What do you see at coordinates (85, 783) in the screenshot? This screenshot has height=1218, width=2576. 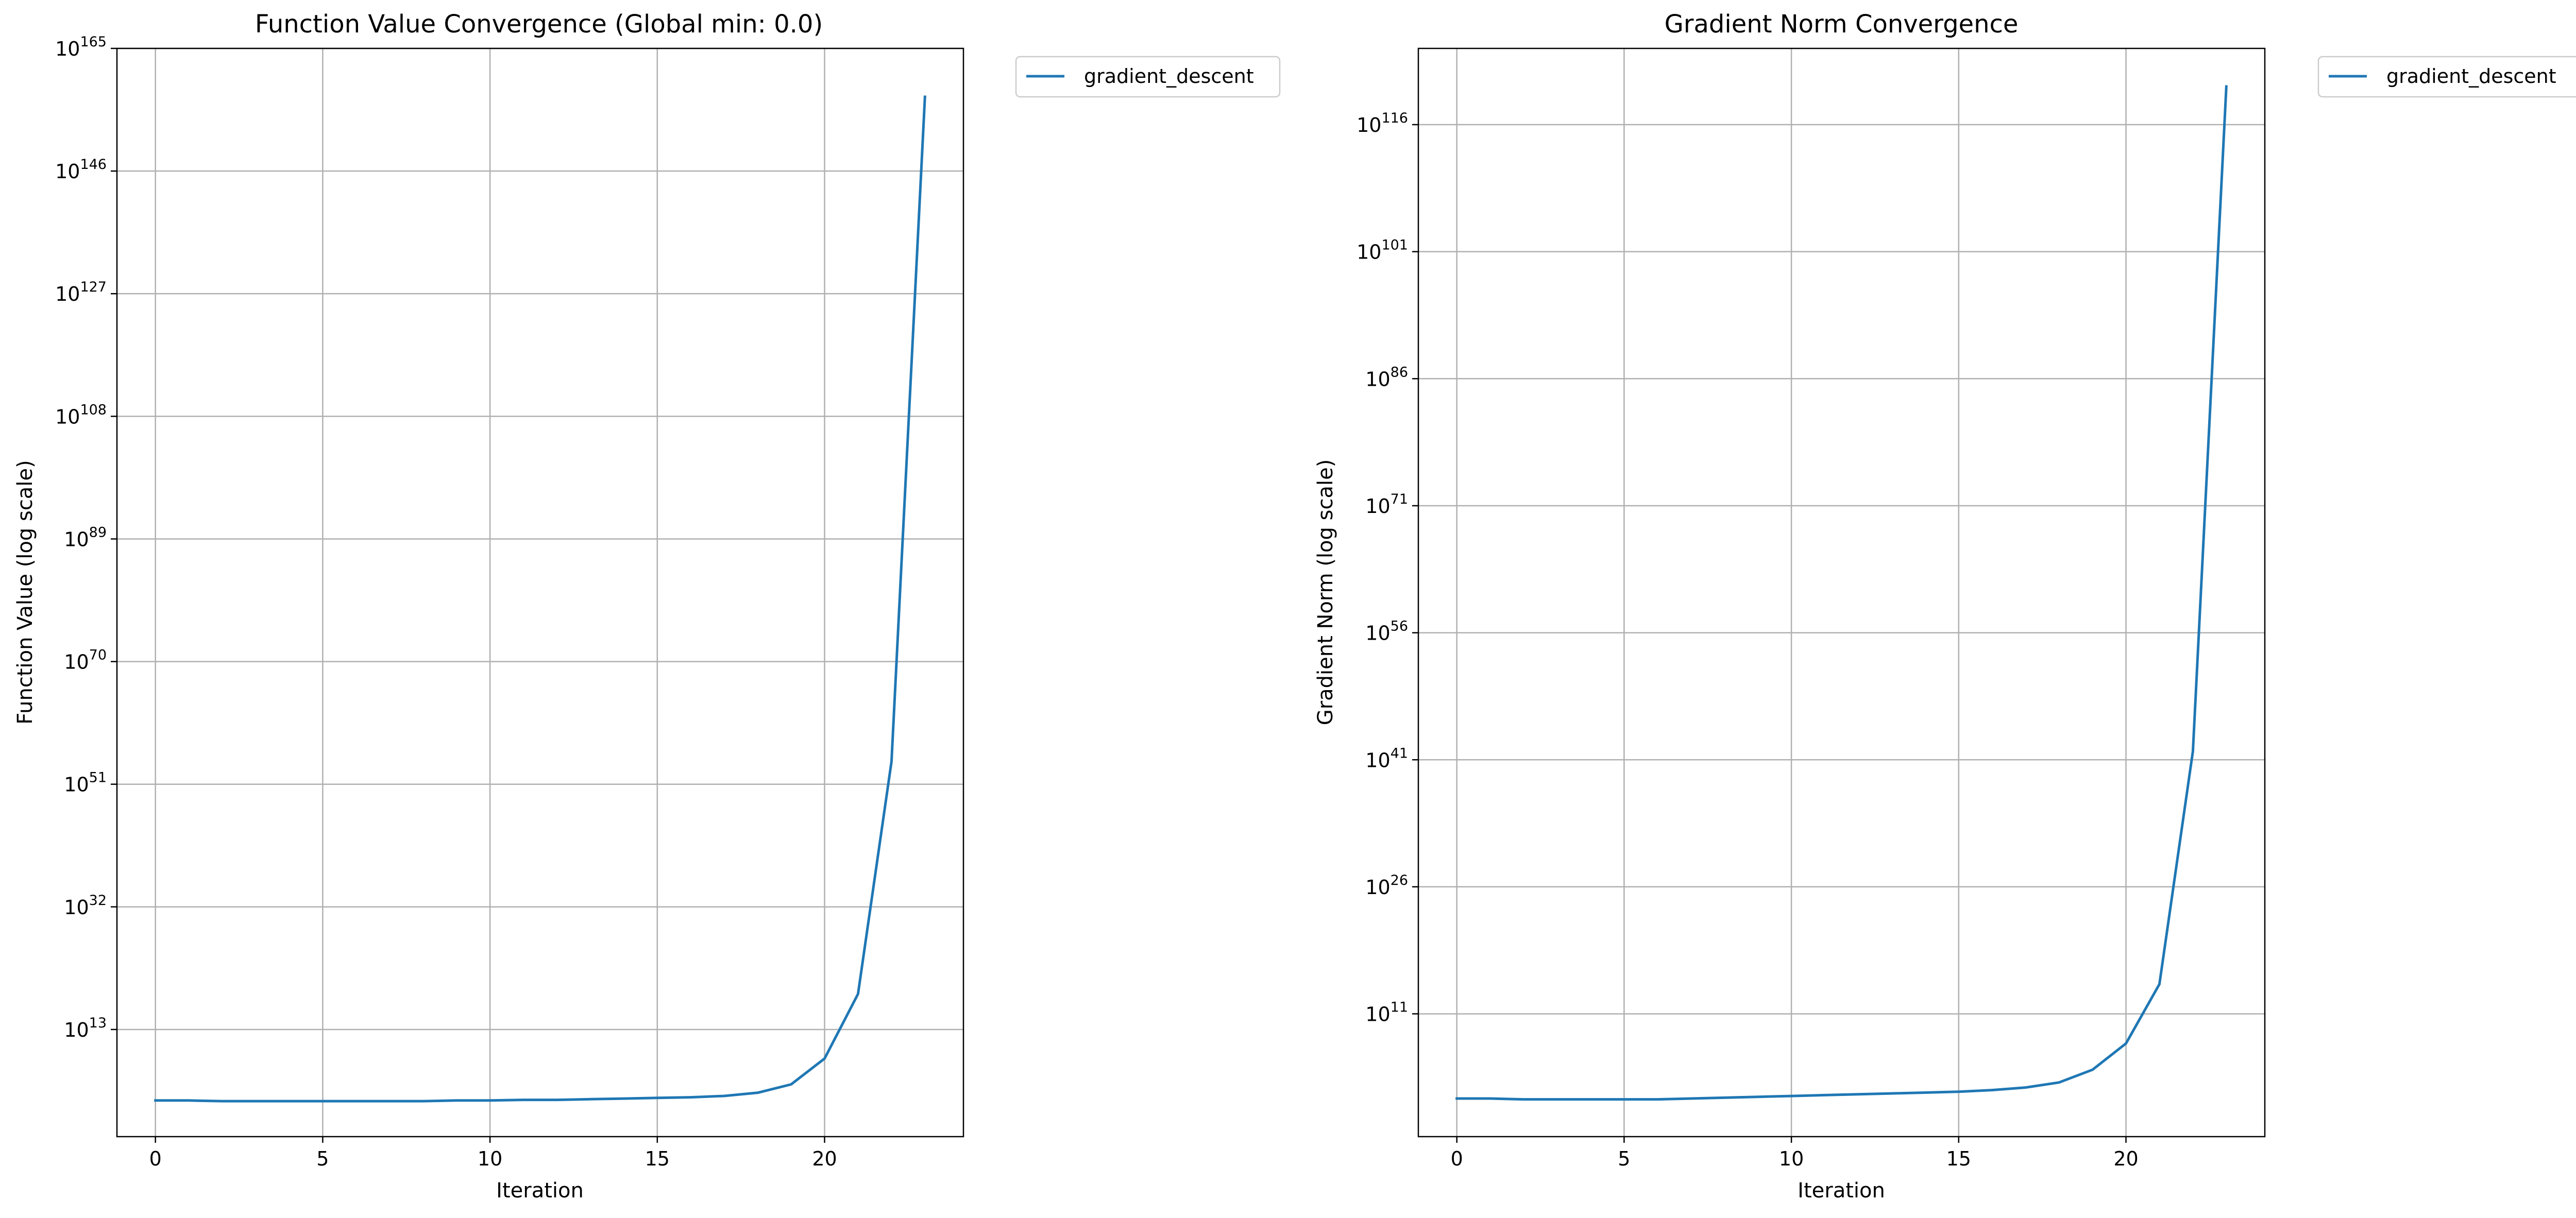 I see `y-tick-label: 1051` at bounding box center [85, 783].